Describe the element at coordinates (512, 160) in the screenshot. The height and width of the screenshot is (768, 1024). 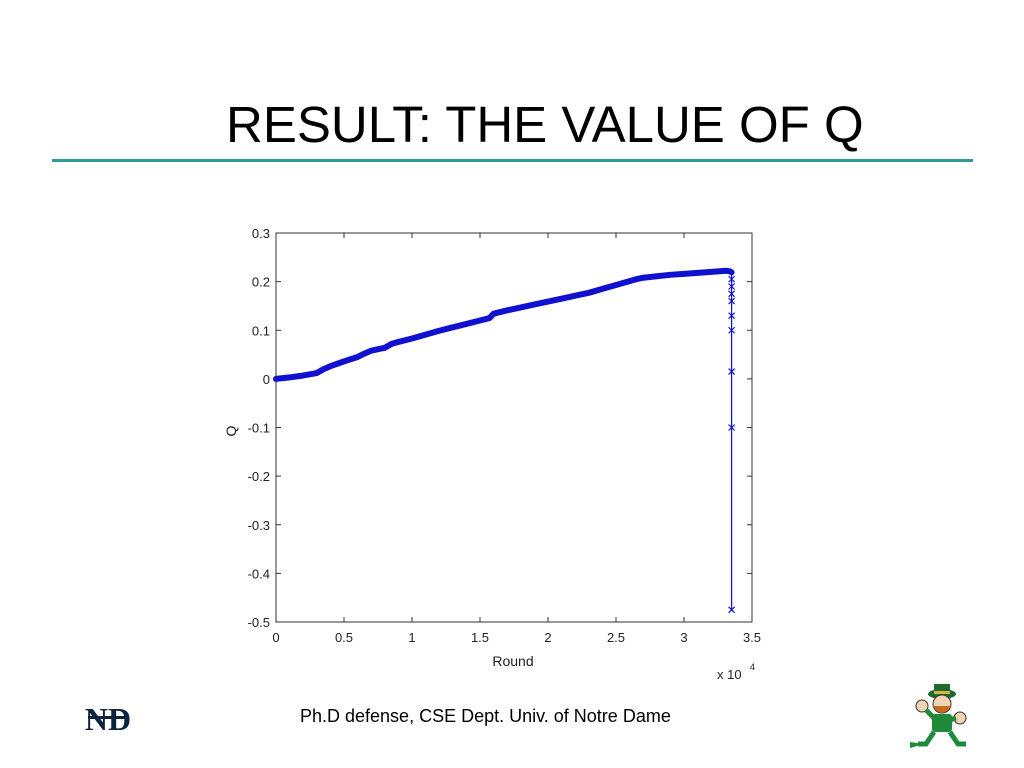
I see `title-divider` at that location.